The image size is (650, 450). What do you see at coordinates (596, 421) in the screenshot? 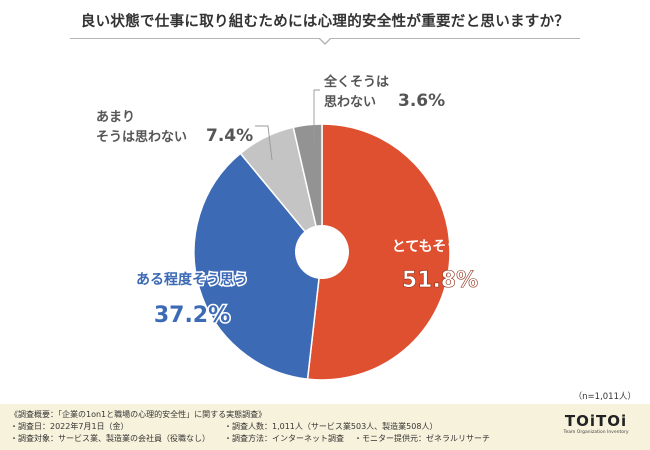
I see `logo-wordmark: TOiTOi` at bounding box center [596, 421].